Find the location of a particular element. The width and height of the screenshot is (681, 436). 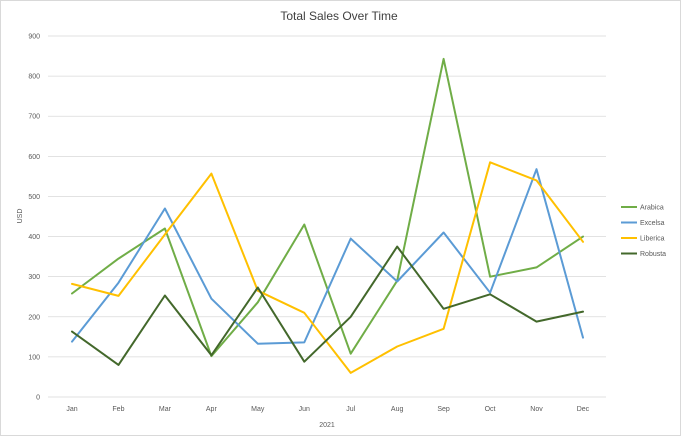

legend-label-arabica: Arabica is located at coordinates (652, 208).